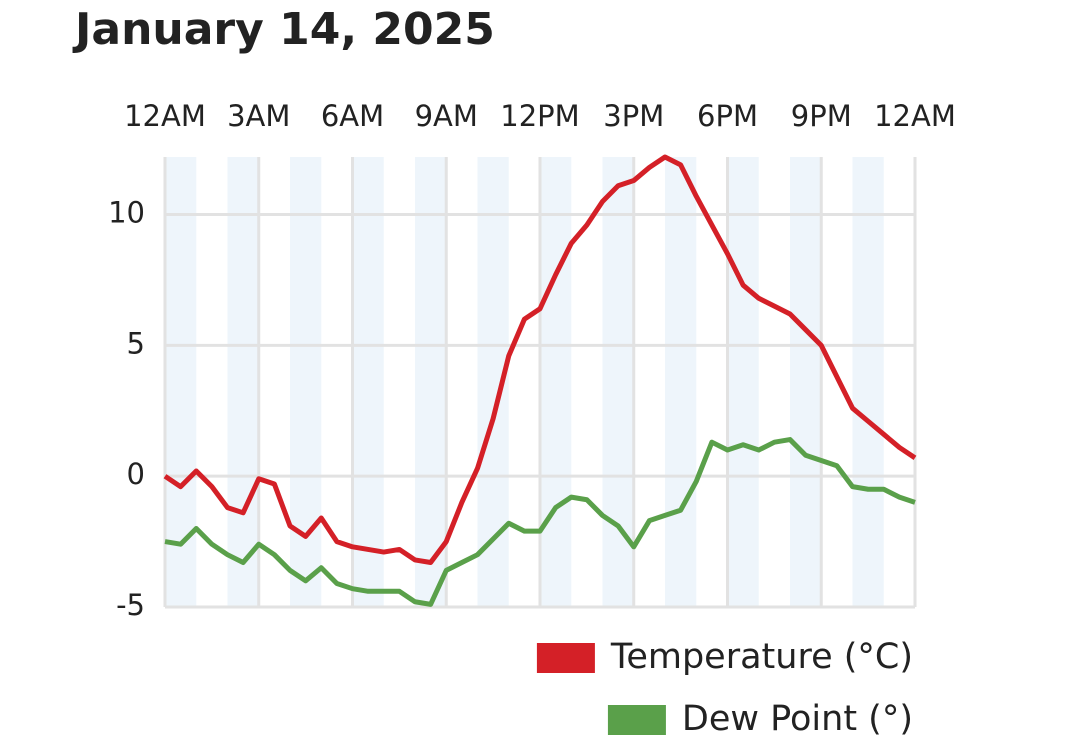 The height and width of the screenshot is (743, 1068). Describe the element at coordinates (130, 605) in the screenshot. I see `y-tick-label: -5` at that location.